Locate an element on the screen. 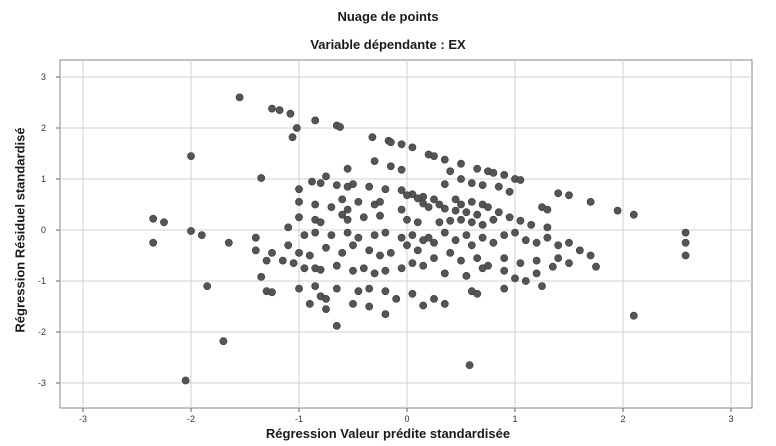 The image size is (776, 446). y-tick-label: 0 is located at coordinates (43, 230).